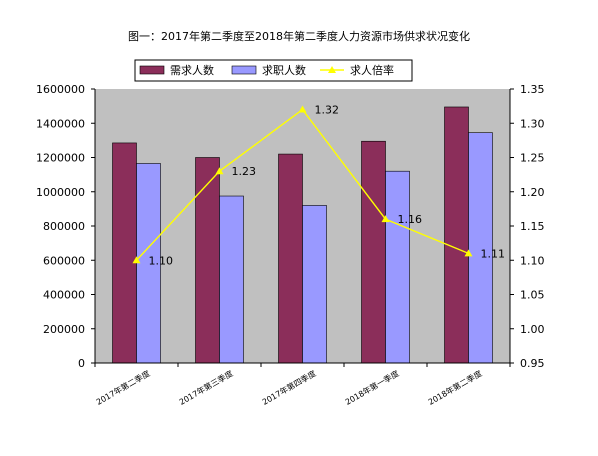 Image resolution: width=598 pixels, height=456 pixels. I want to click on chart-title: 图一：2017年第二季度至2018年第二季度人力资源市场供求状况变化, so click(299, 36).